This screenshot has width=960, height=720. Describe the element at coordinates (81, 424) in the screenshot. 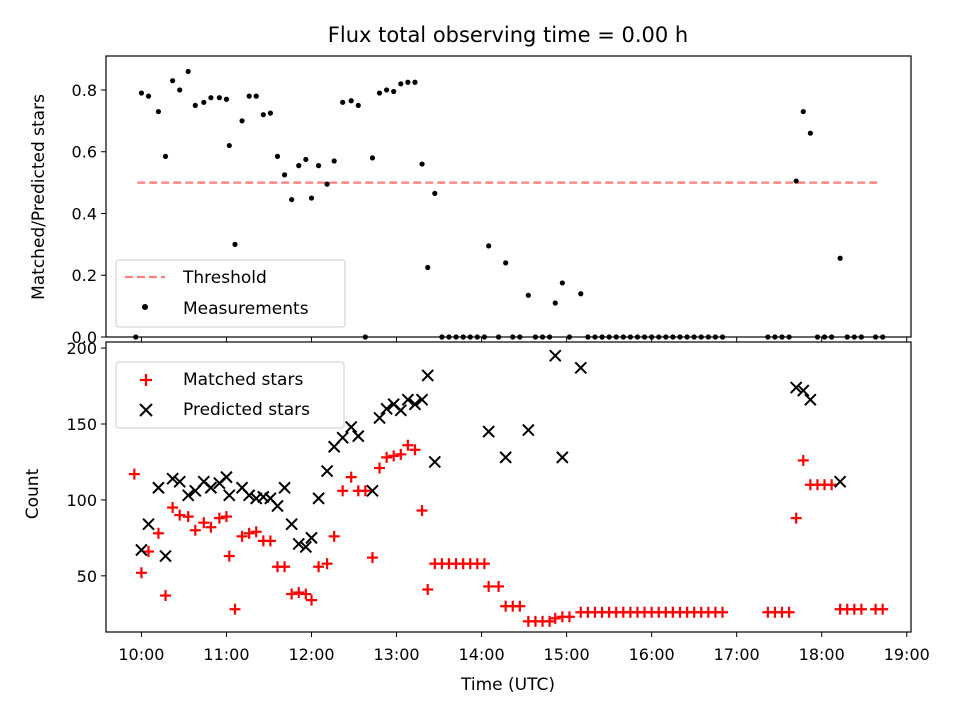

I see `y-tick-label: 150` at that location.